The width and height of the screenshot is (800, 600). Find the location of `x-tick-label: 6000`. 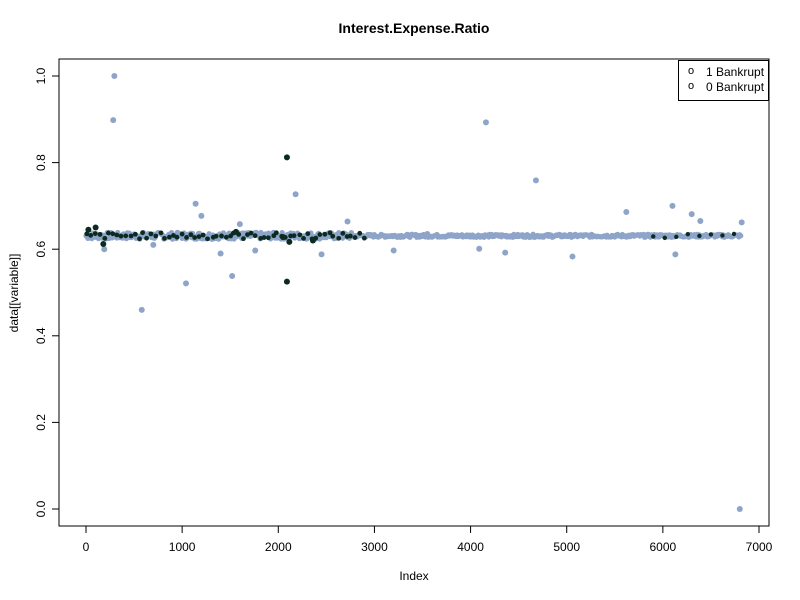

x-tick-label: 6000 is located at coordinates (663, 547).